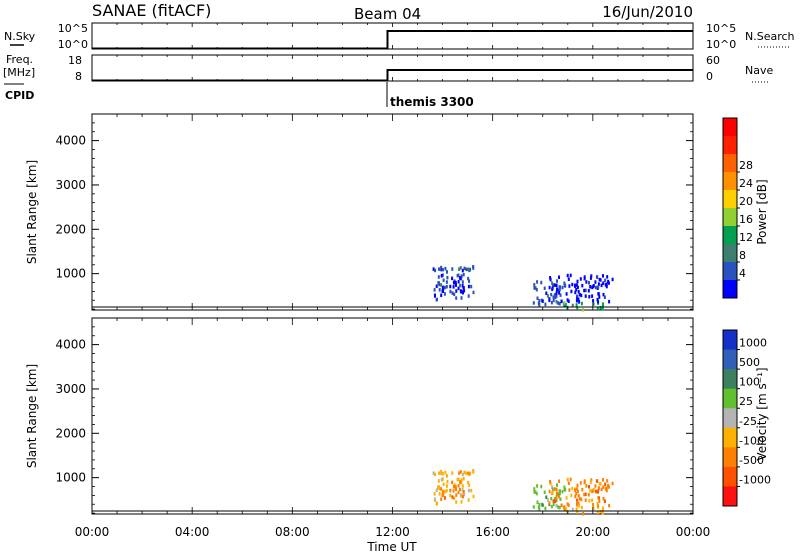 The image size is (800, 554). Describe the element at coordinates (753, 343) in the screenshot. I see `velocity-colorbar-label: 1000` at that location.